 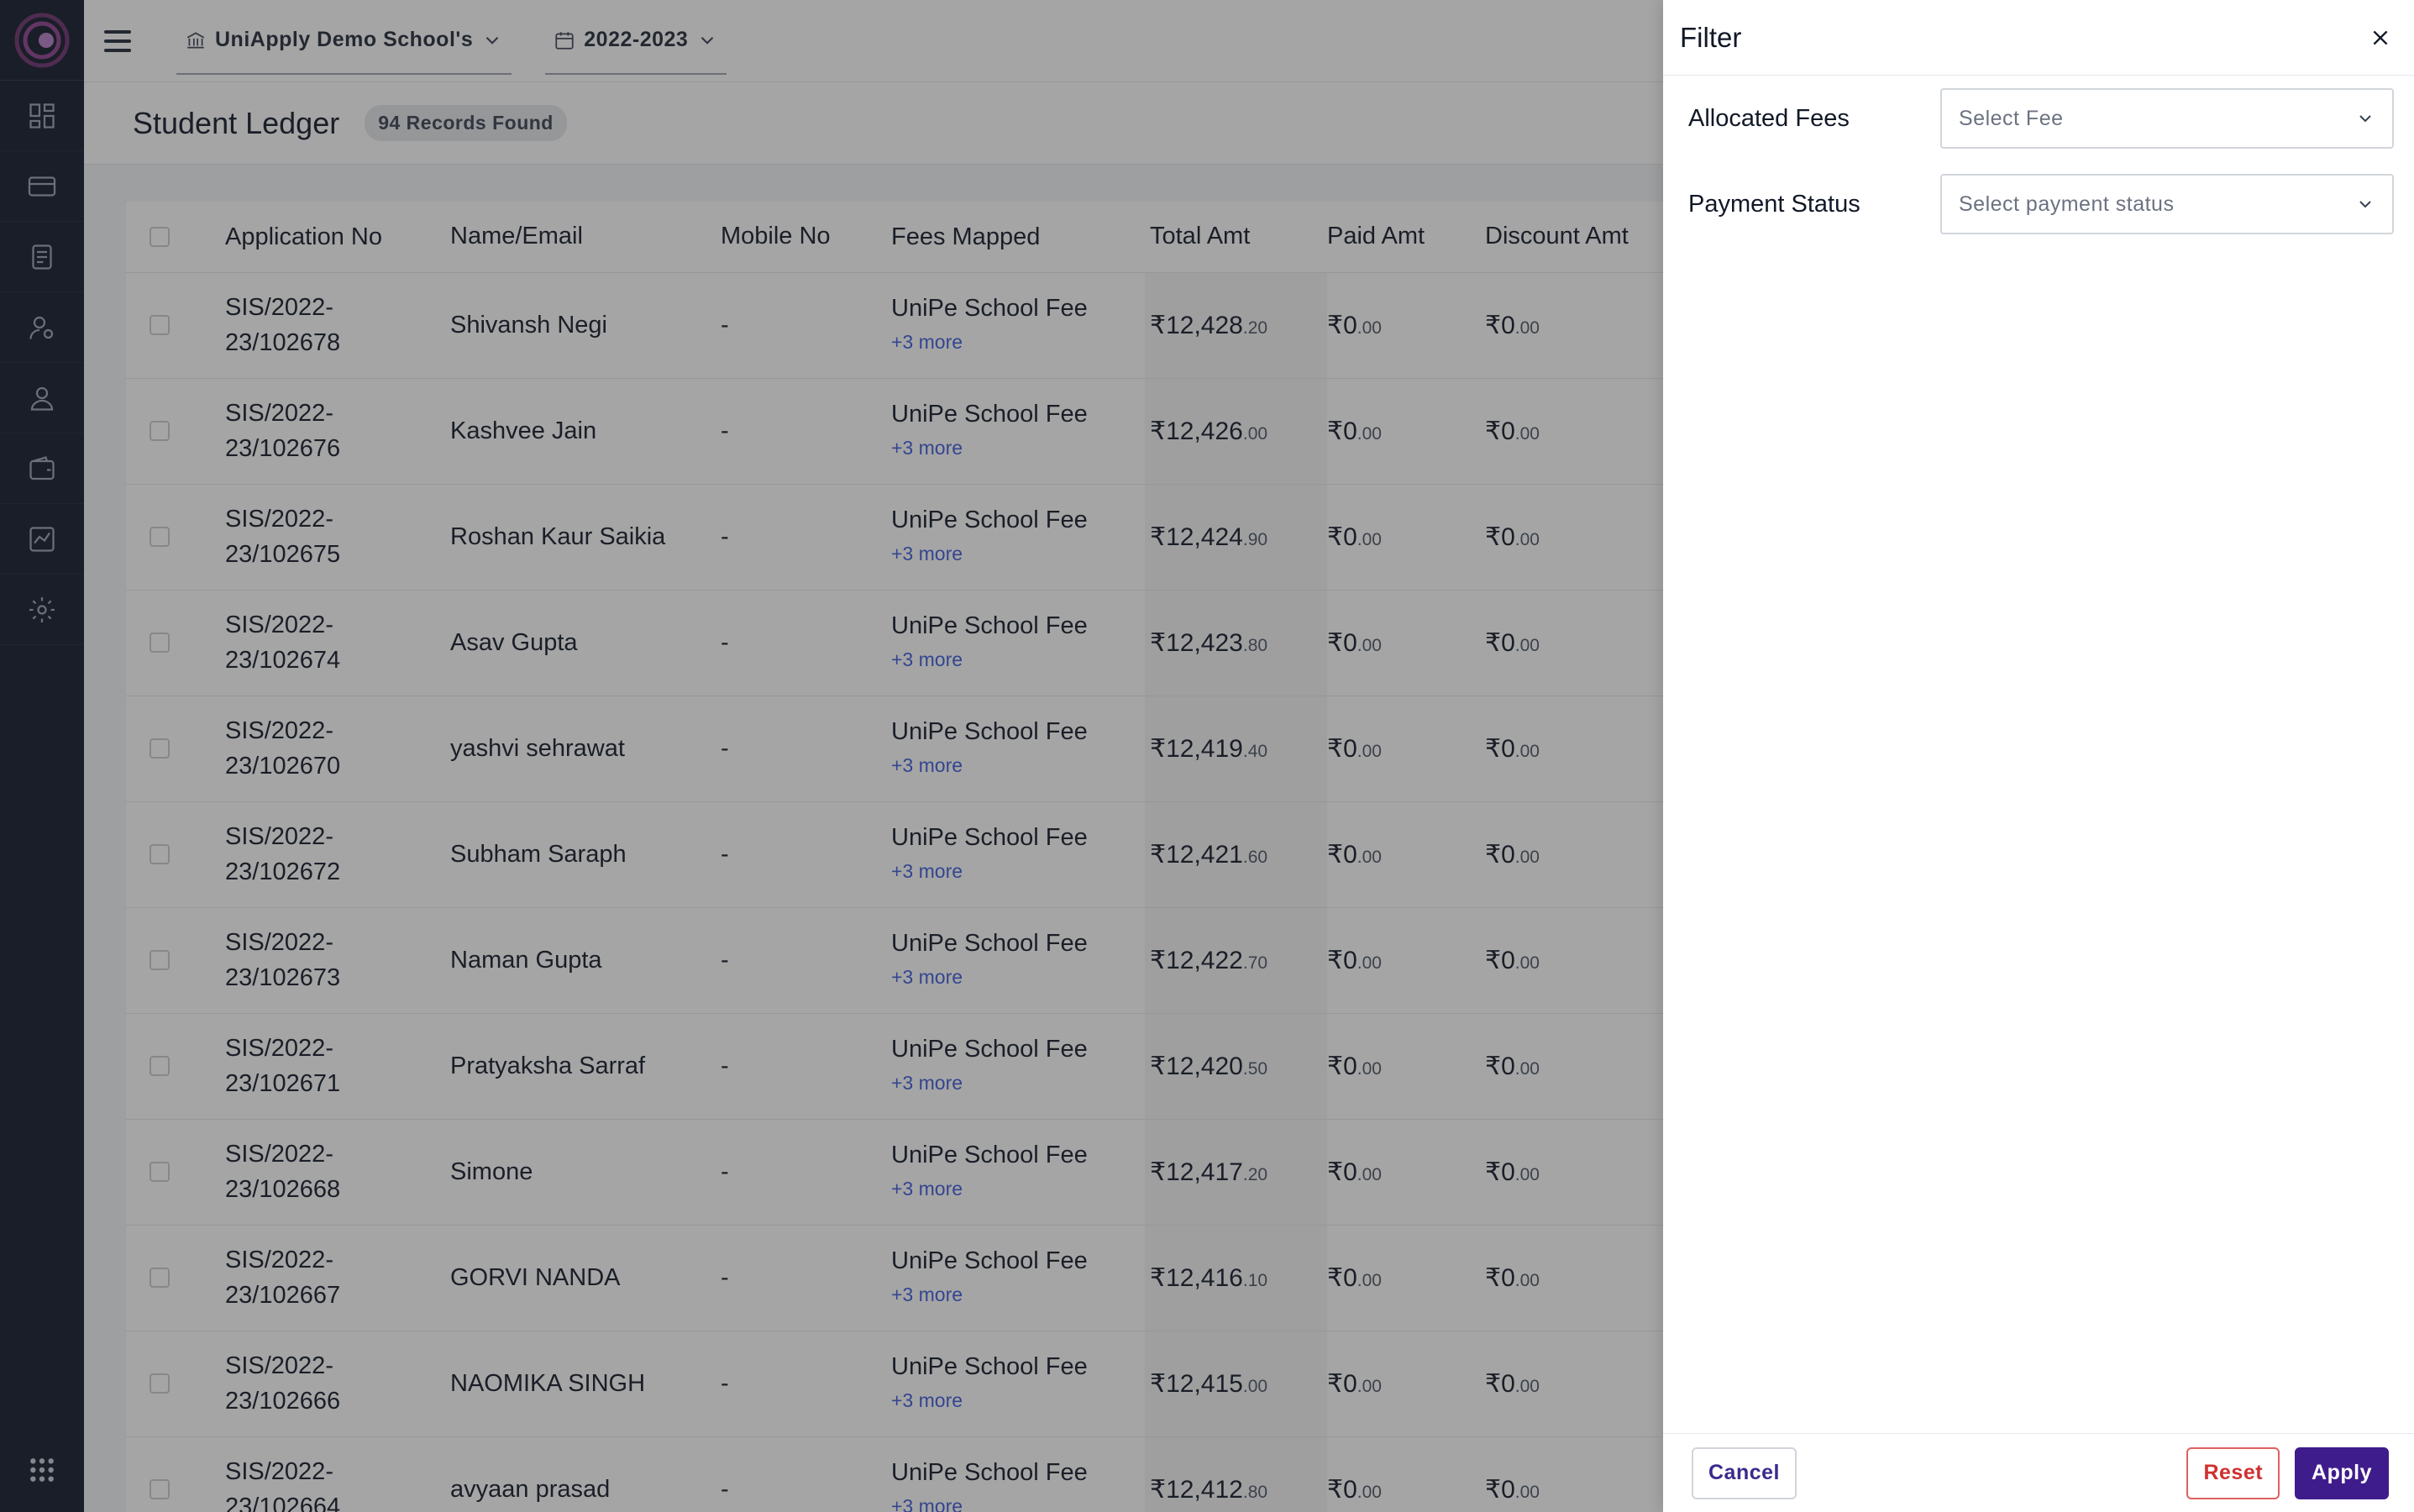 What do you see at coordinates (2233, 1472) in the screenshot?
I see `reset-button: Reset` at bounding box center [2233, 1472].